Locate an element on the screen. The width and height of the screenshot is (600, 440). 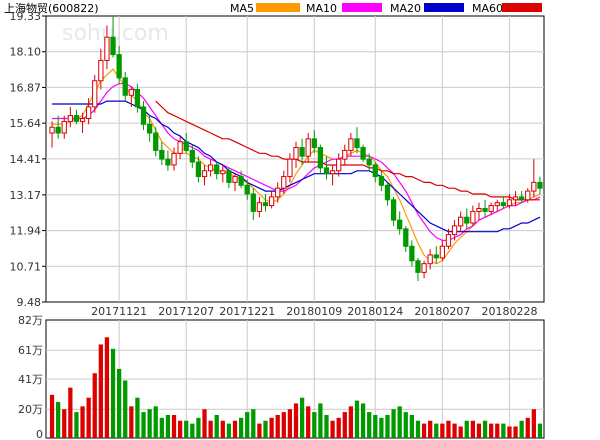
date-label: 20171207 is located at coordinates (186, 311).